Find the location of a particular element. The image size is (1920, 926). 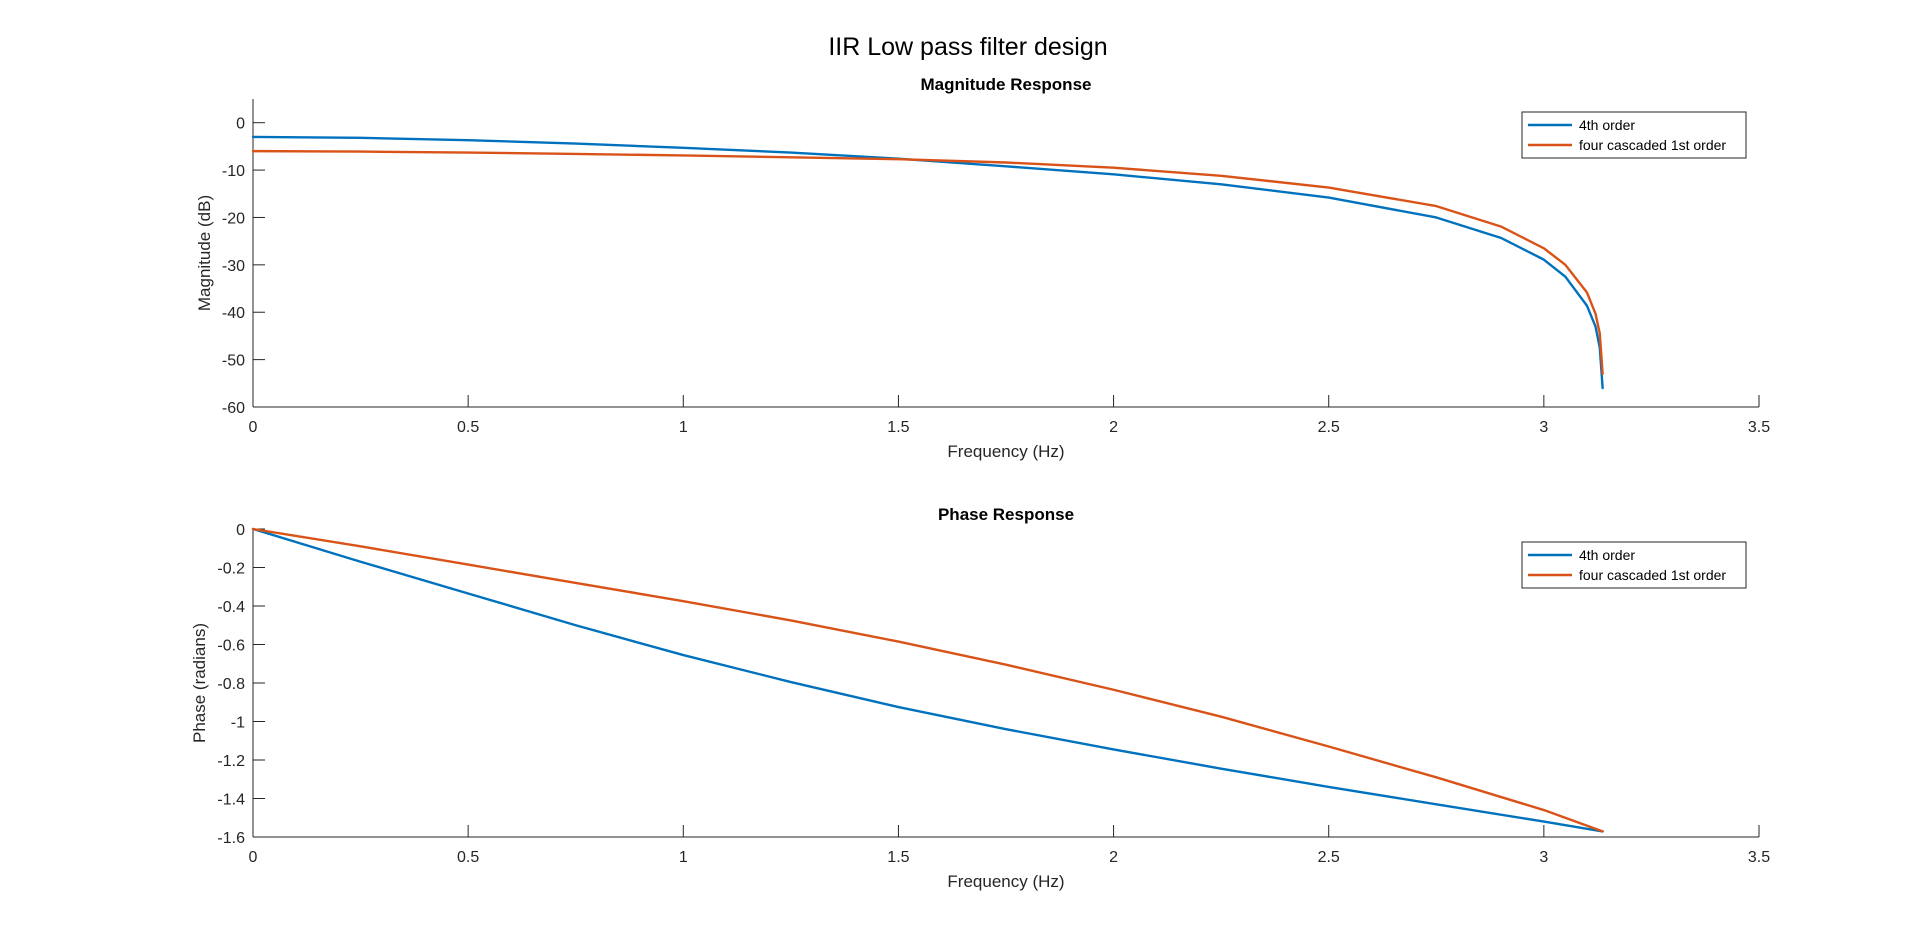

y-tick-label: -50 is located at coordinates (233, 361).